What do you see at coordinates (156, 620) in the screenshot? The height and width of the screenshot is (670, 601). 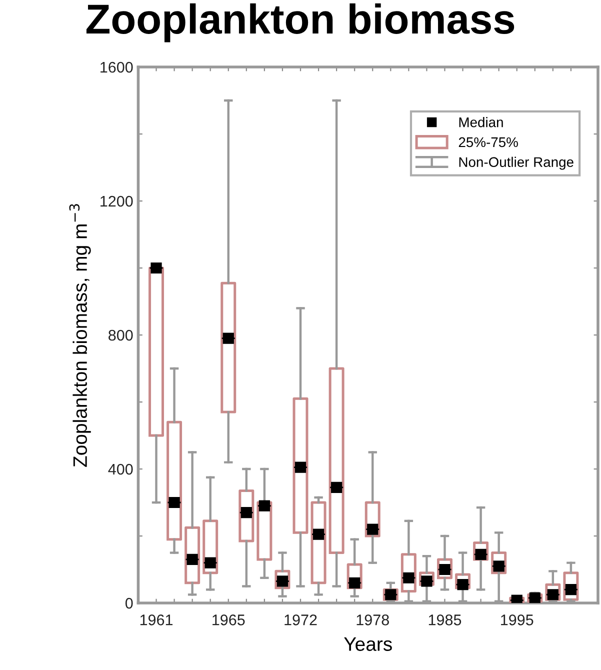 I see `x-tick-label: 1961` at bounding box center [156, 620].